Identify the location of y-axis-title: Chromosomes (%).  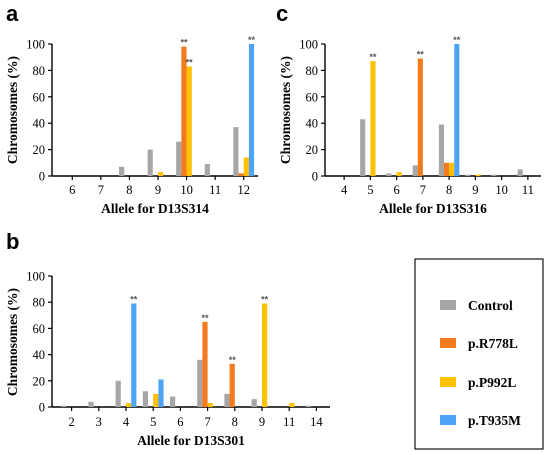
(285, 110).